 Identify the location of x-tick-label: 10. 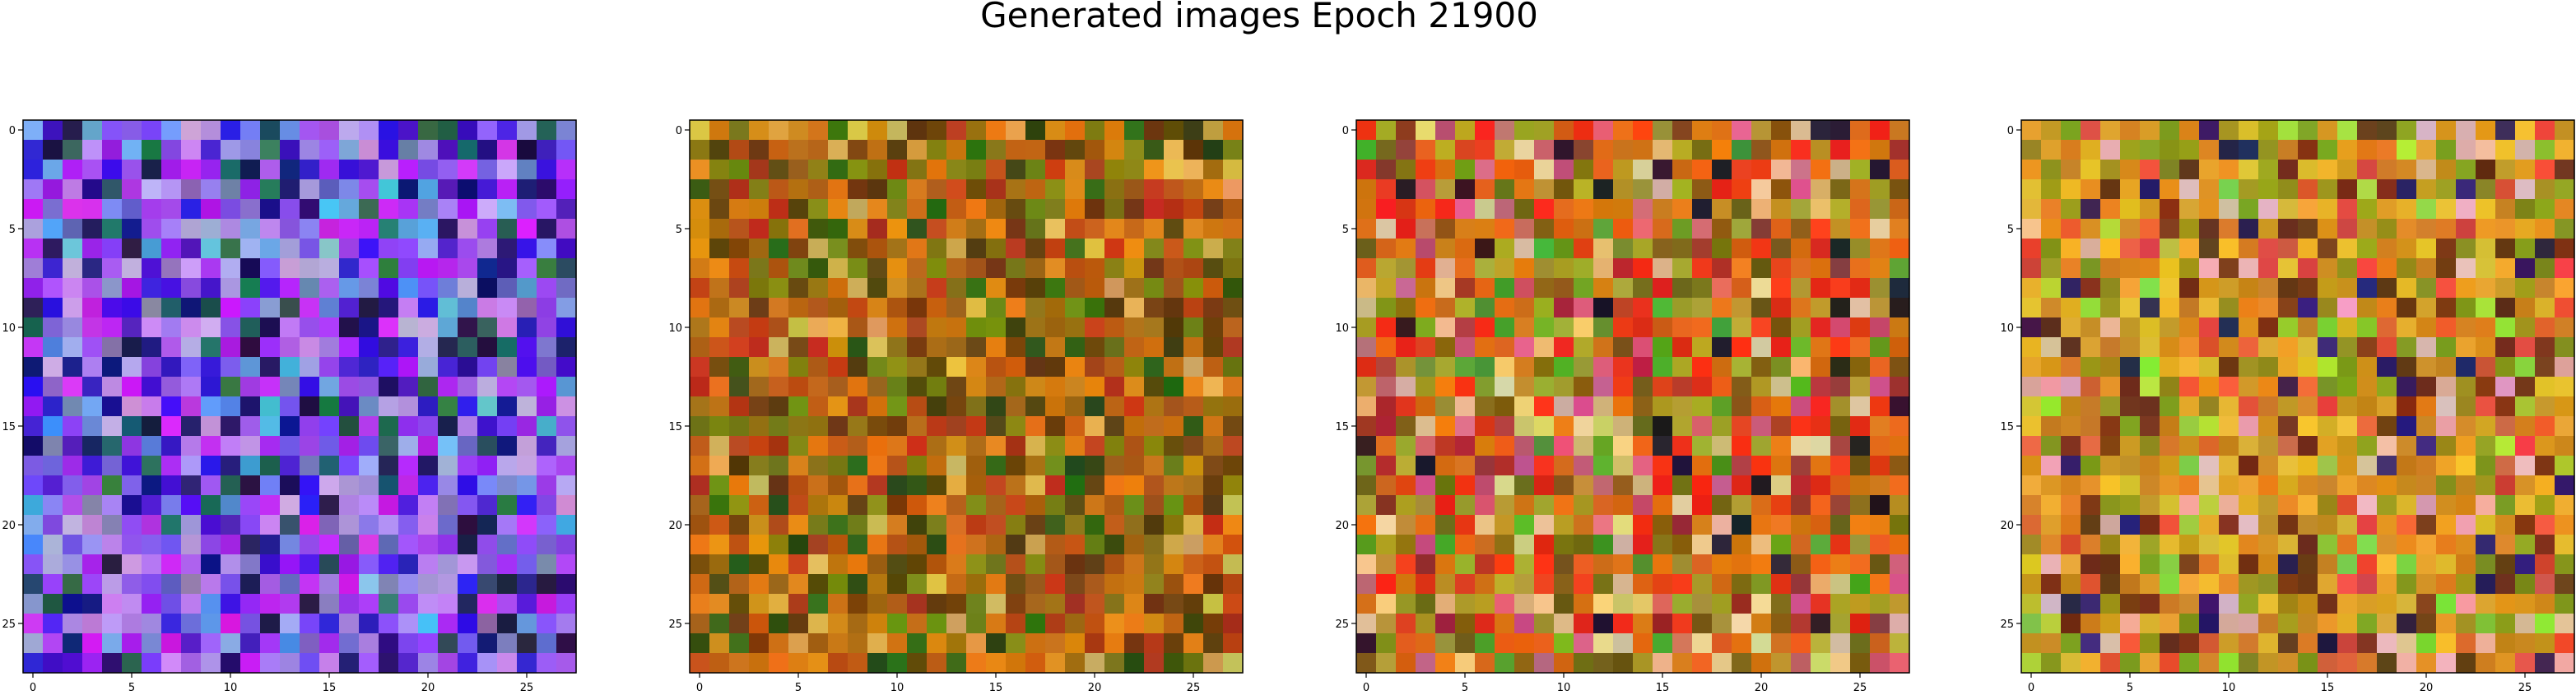
(231, 688).